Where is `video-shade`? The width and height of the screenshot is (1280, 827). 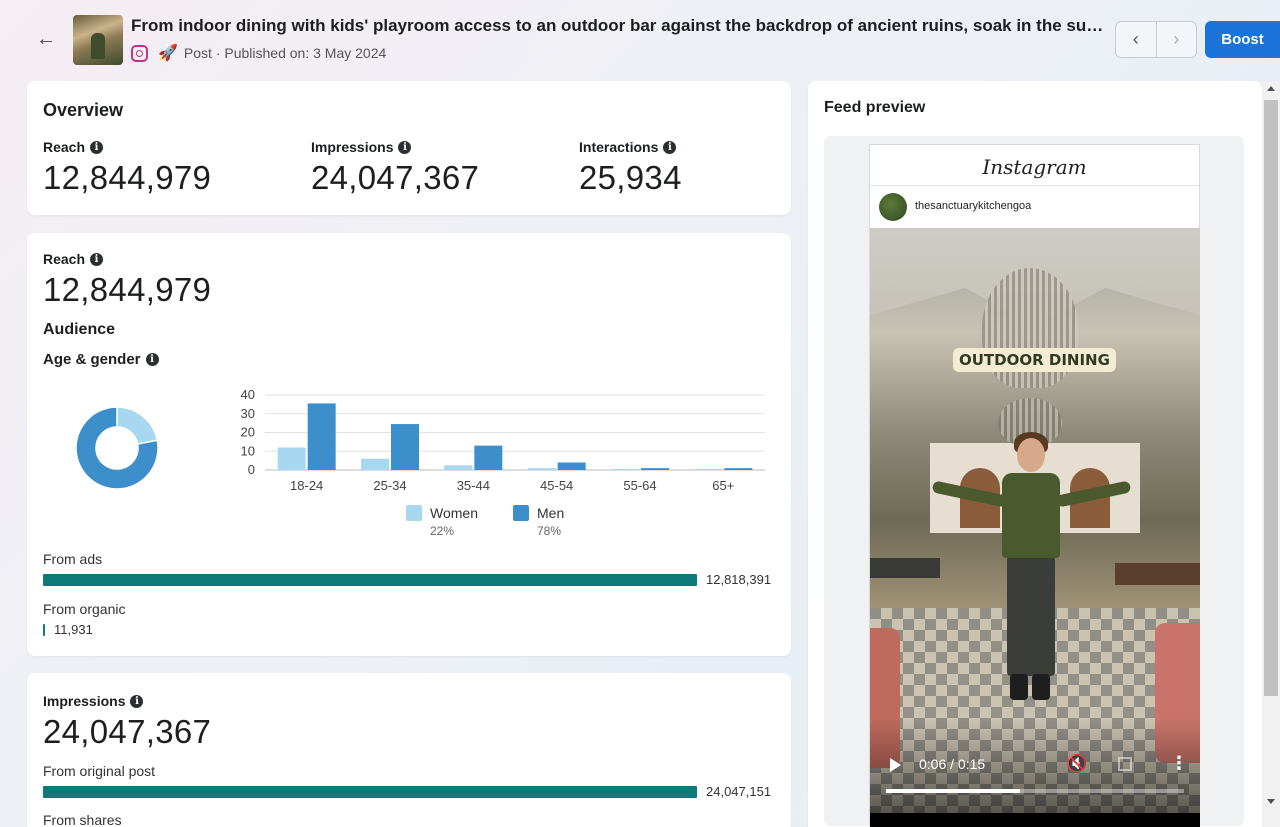 video-shade is located at coordinates (1035, 765).